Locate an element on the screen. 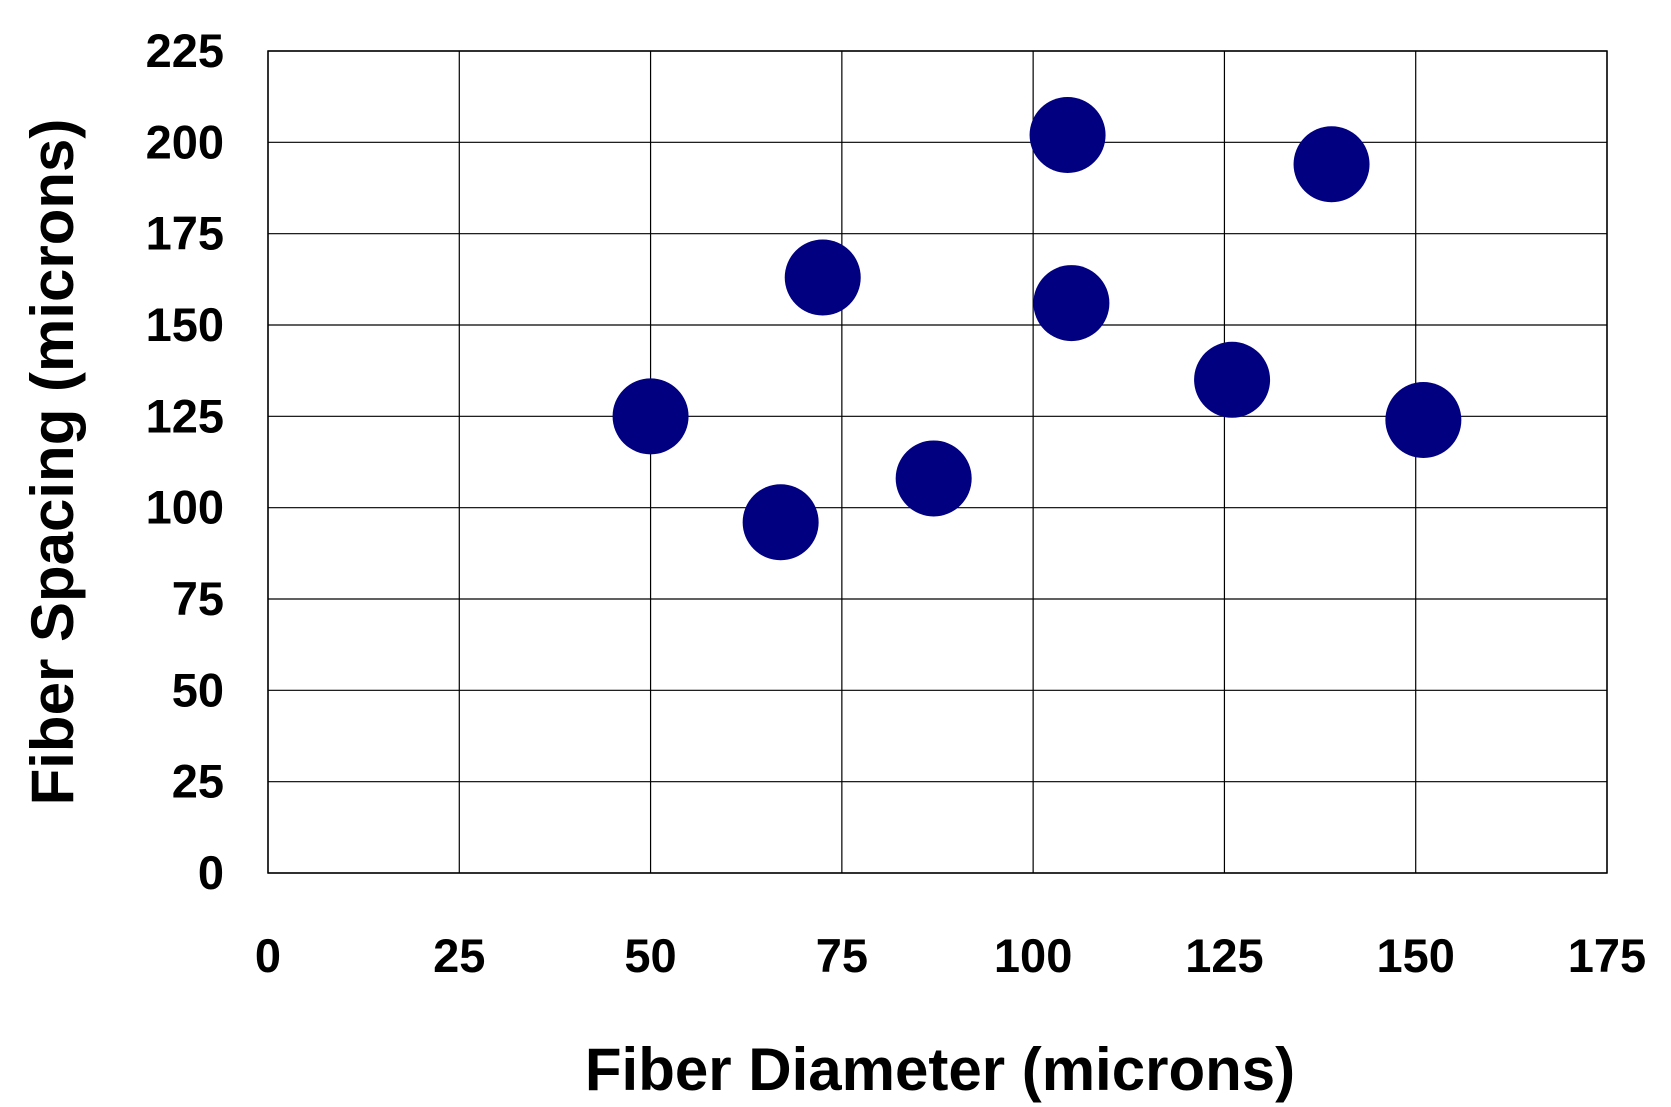 Image resolution: width=1671 pixels, height=1107 pixels. y-tick-label: 125 is located at coordinates (185, 415).